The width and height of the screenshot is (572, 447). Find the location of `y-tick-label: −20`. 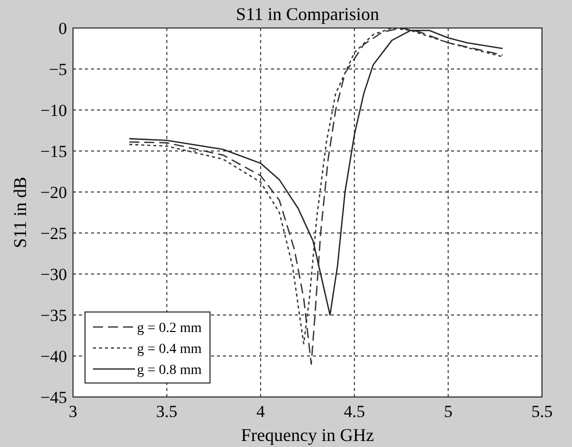

y-tick-label: −20 is located at coordinates (53, 192).